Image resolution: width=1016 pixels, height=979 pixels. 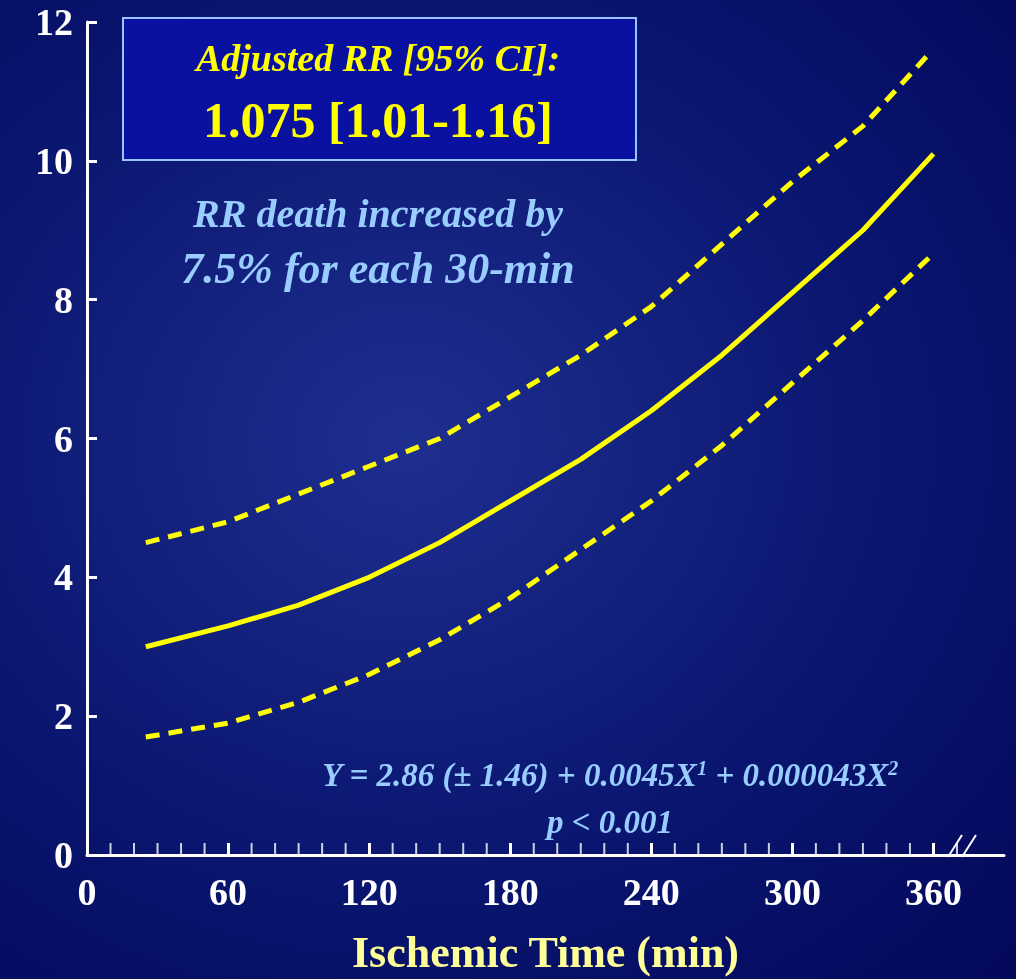 I want to click on x-tick-label: 120, so click(x=369, y=892).